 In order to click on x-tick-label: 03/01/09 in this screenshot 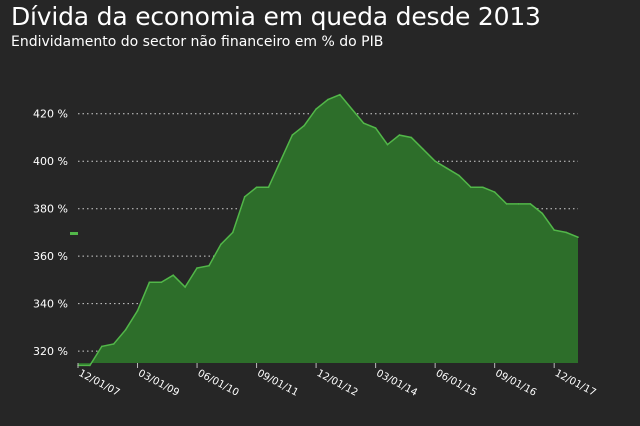, I will do `click(158, 383)`.